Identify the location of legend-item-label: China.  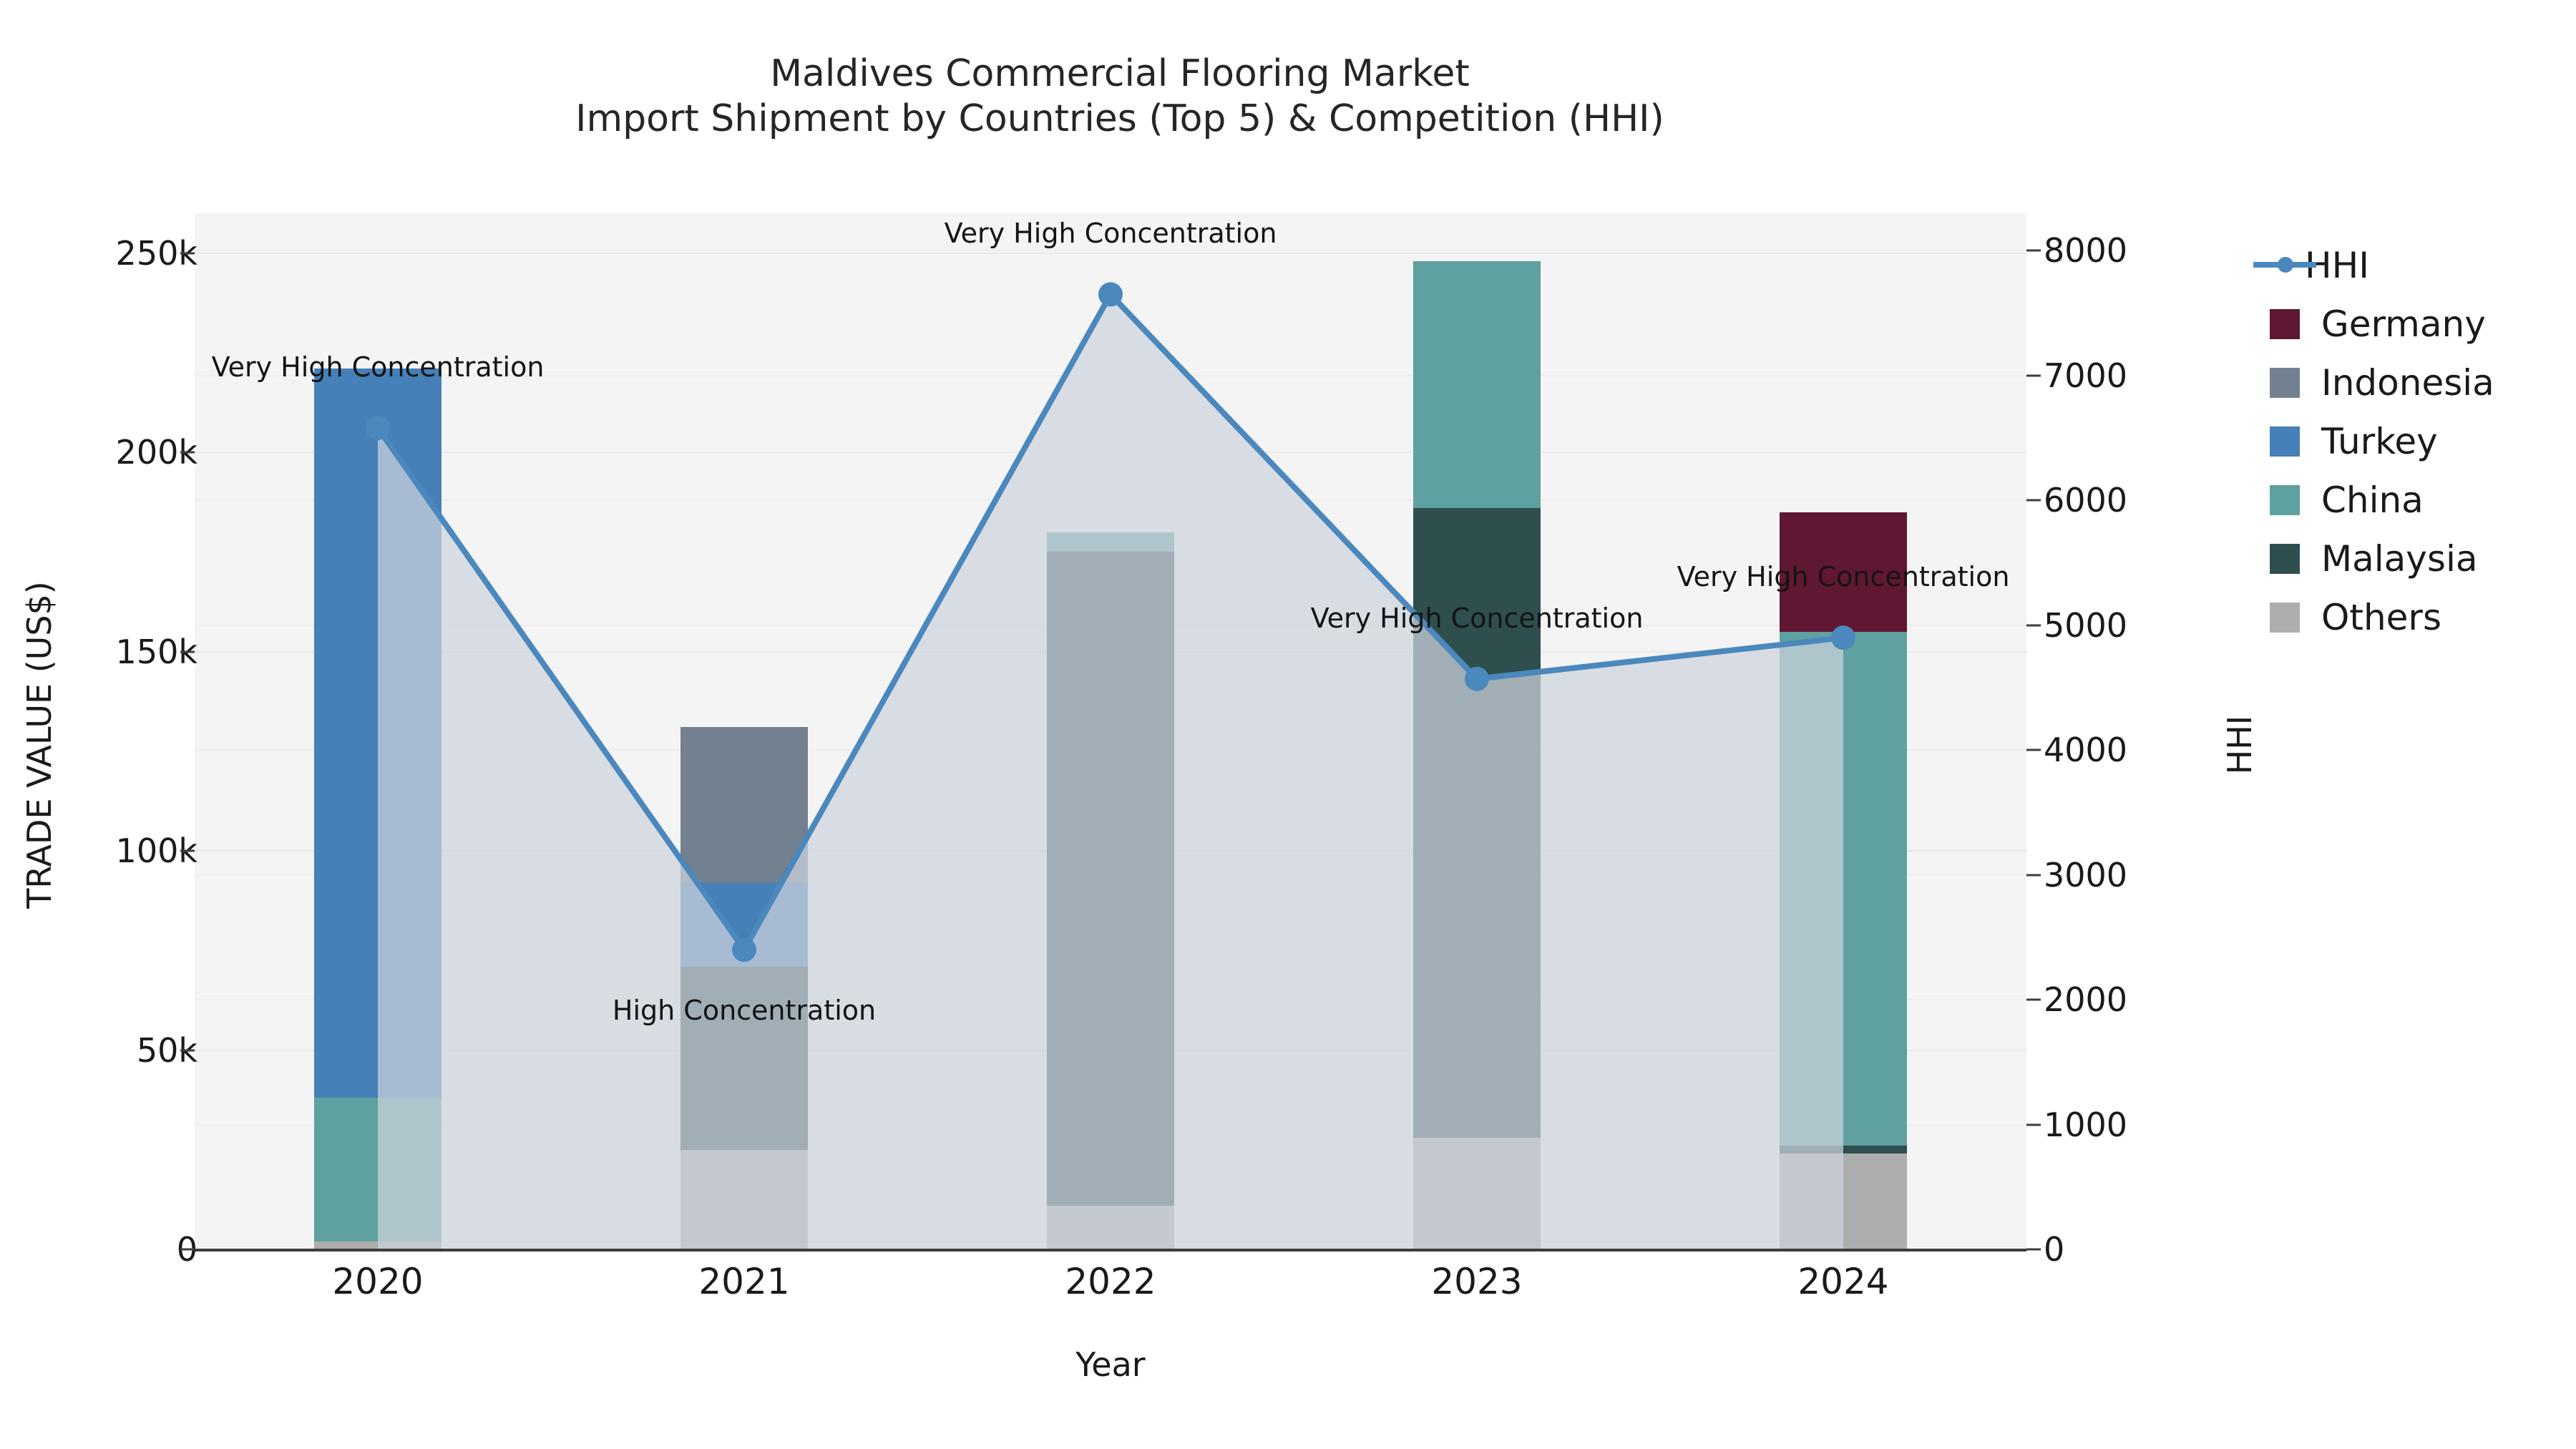
(2372, 500).